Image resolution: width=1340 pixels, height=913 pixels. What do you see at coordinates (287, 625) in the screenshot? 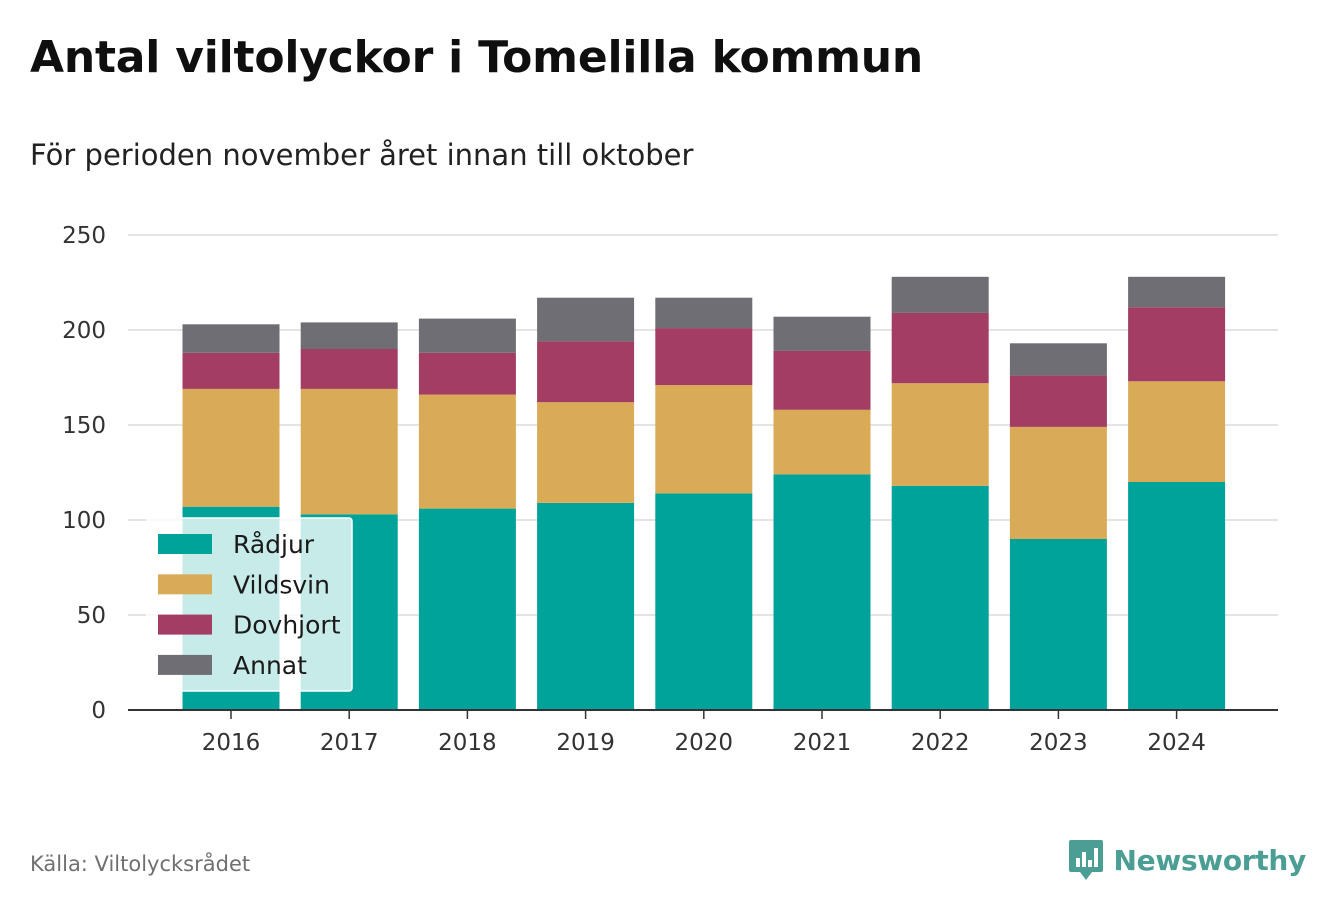
I see `legend-label-dovhjort: Dovhjort` at bounding box center [287, 625].